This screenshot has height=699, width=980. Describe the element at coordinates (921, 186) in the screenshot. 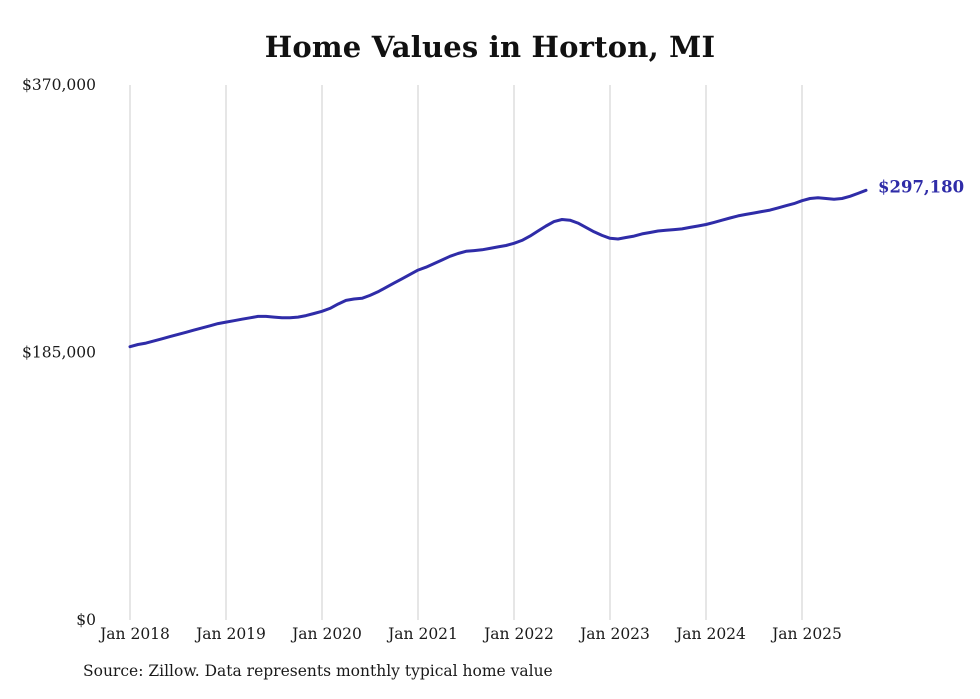

I see `last-value-label: $297,180` at that location.